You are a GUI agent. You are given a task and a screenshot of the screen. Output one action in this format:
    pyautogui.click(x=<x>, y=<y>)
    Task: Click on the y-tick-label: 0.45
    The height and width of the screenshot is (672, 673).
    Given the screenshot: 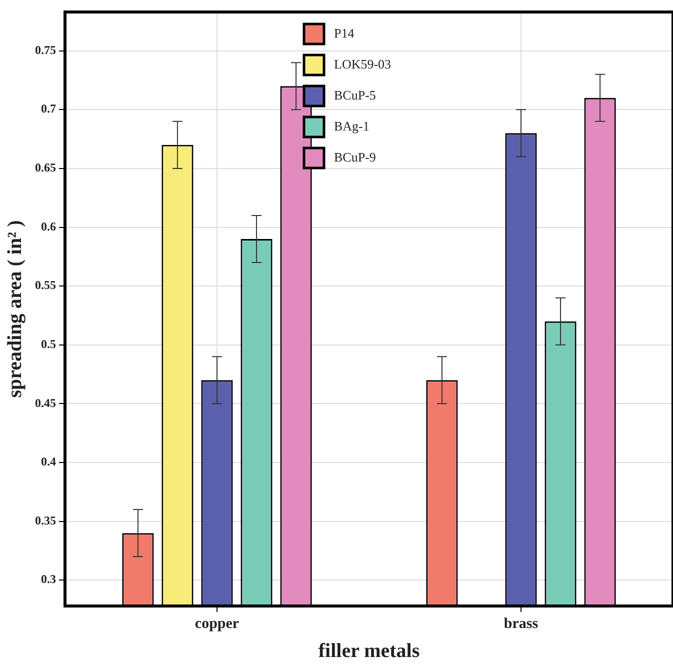 What is the action you would take?
    pyautogui.click(x=45, y=403)
    